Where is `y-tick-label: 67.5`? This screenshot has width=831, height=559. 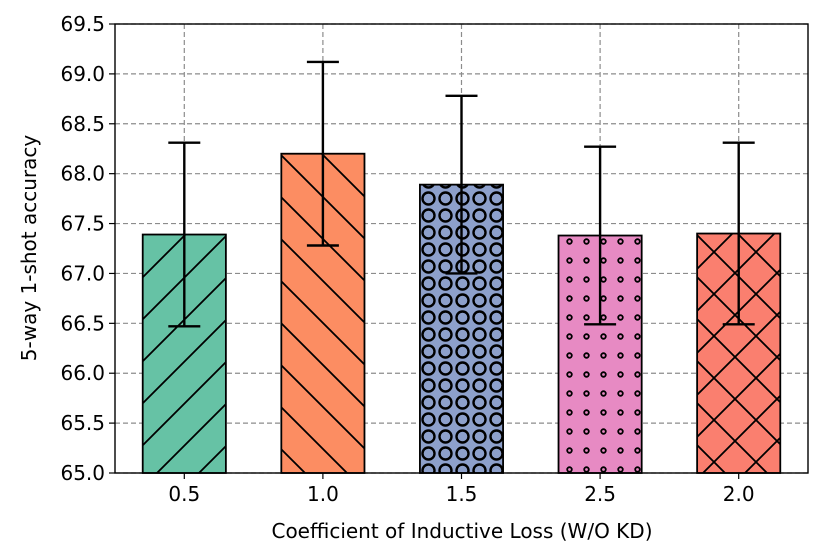
y-tick-label: 67.5 is located at coordinates (82, 224).